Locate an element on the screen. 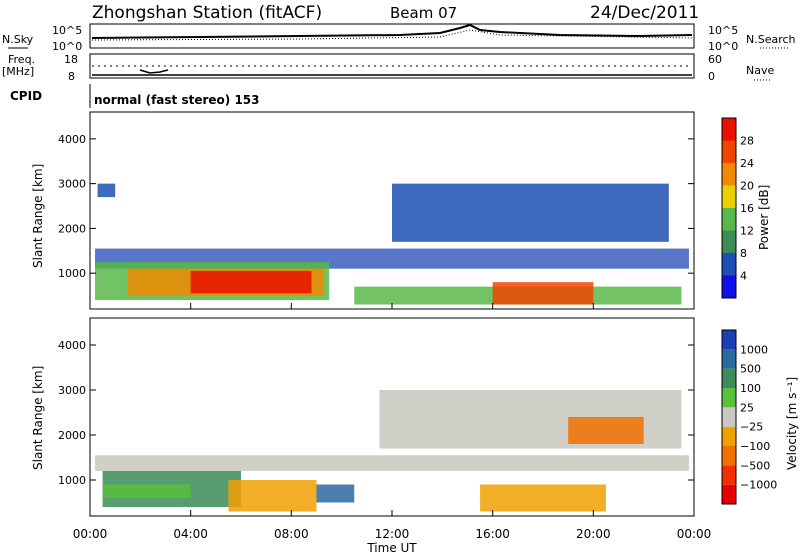 The image size is (800, 558). power-colorbar: 4 8 12 16 20 24 28 is located at coordinates (737, 208).